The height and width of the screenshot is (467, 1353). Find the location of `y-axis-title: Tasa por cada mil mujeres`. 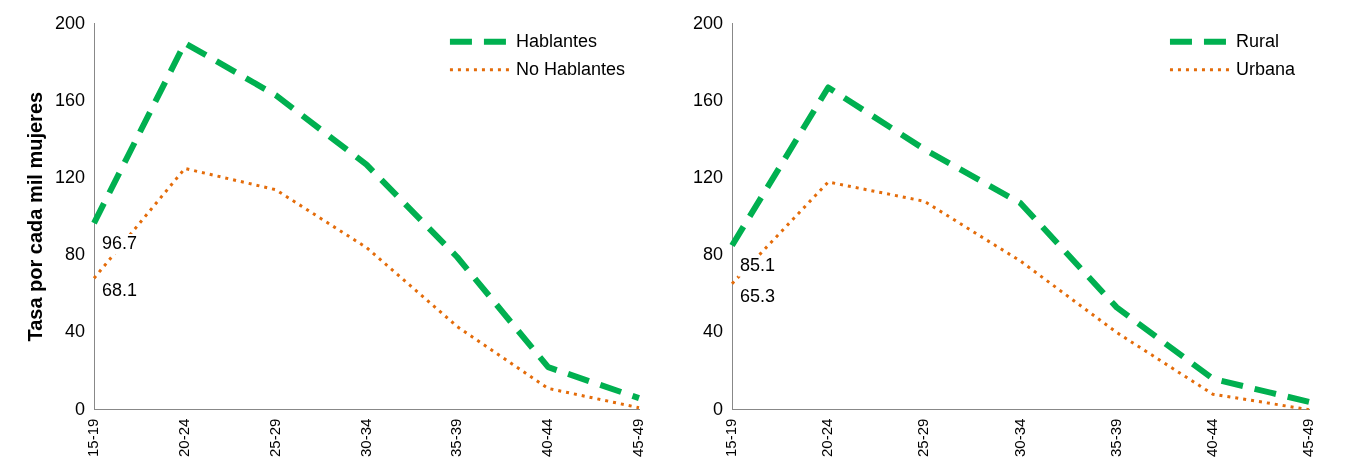

y-axis-title: Tasa por cada mil mujeres is located at coordinates (34, 216).